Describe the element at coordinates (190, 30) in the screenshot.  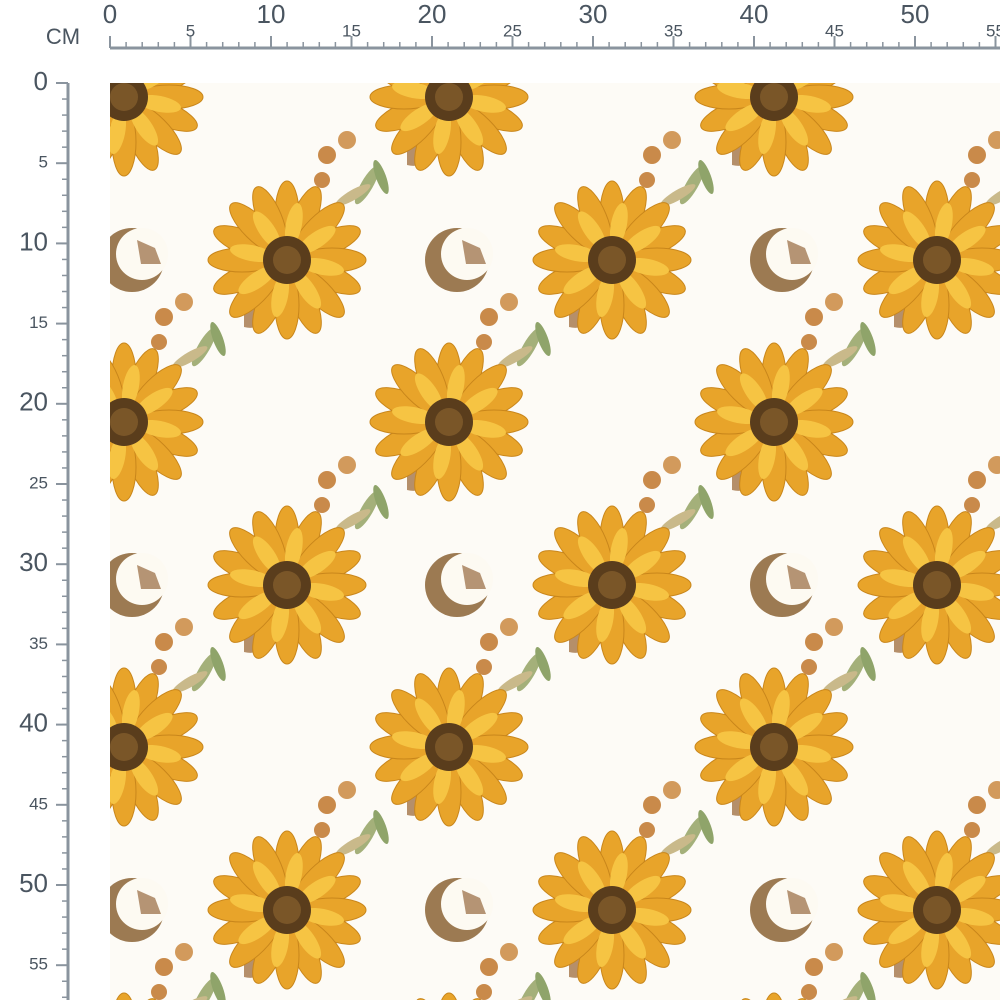
I see `top-ruler-label: 5` at that location.